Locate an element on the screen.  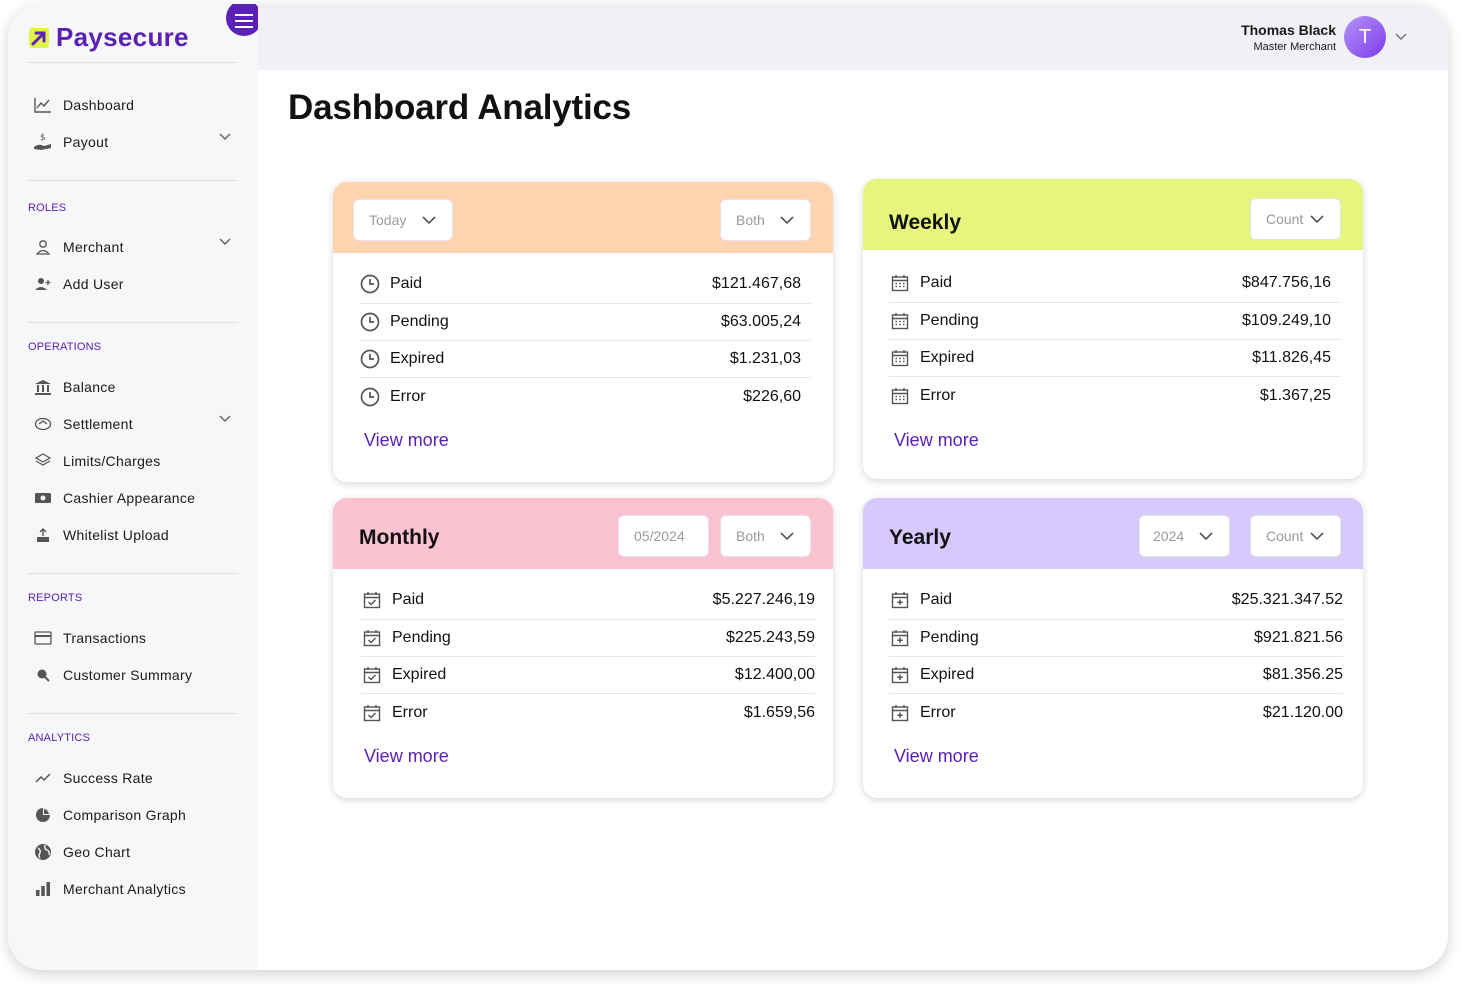
sidebar-item-add-user: Add User is located at coordinates (132, 284).